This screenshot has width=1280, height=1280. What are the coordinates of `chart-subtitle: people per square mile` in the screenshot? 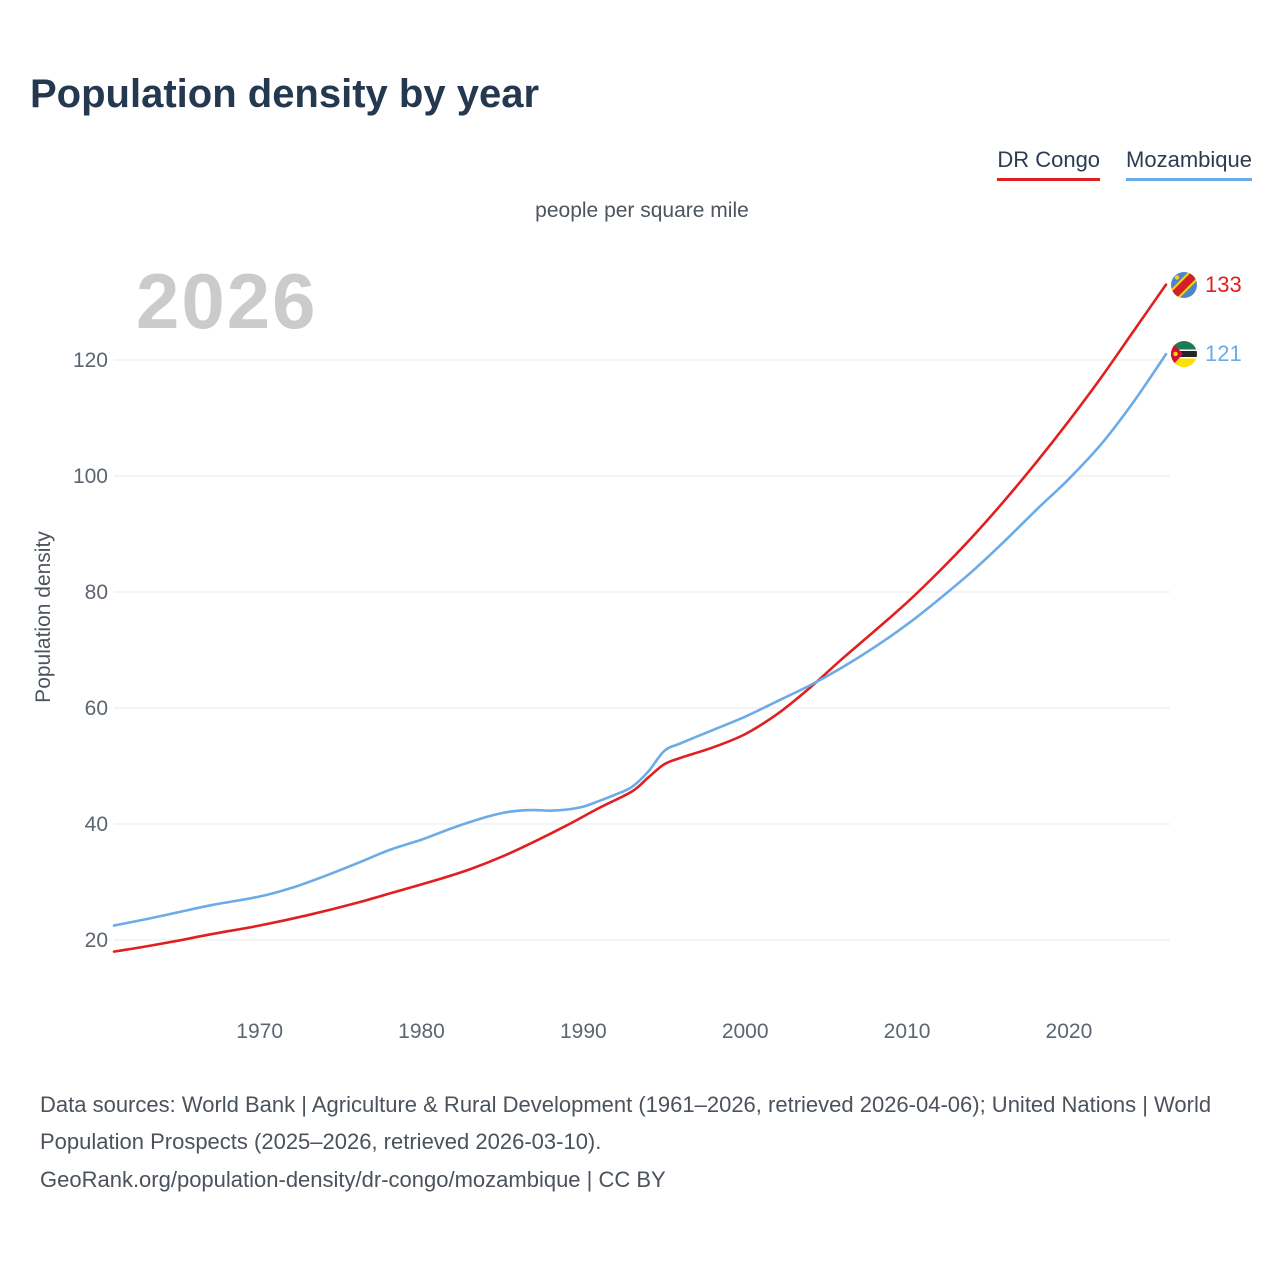 It's located at (642, 210).